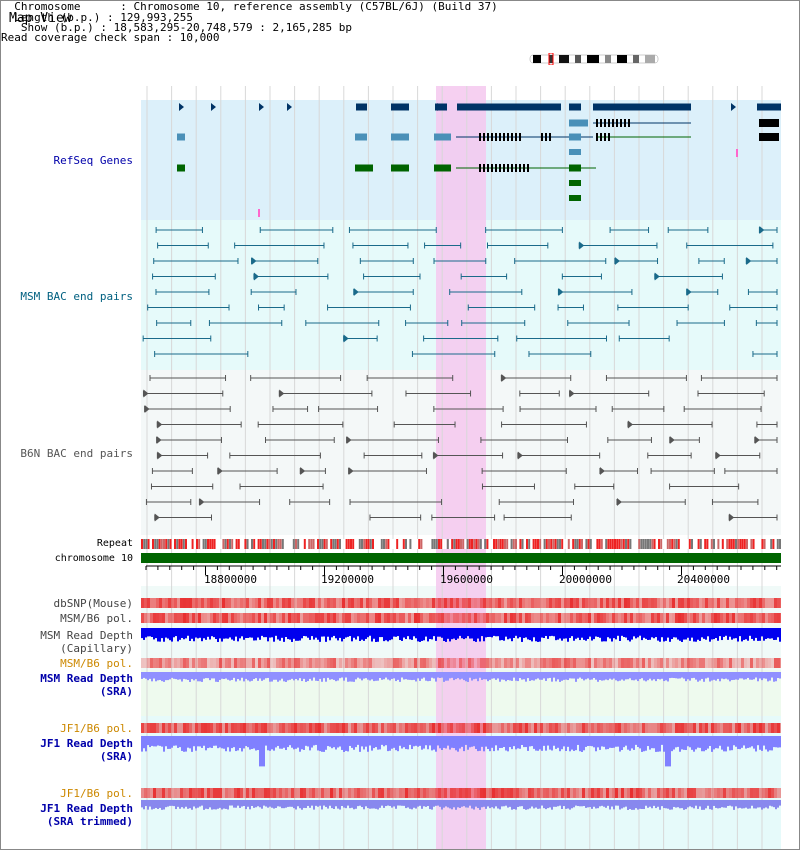 The height and width of the screenshot is (850, 800). I want to click on track-label-refseq-genes: RefSeq Genes, so click(93, 160).